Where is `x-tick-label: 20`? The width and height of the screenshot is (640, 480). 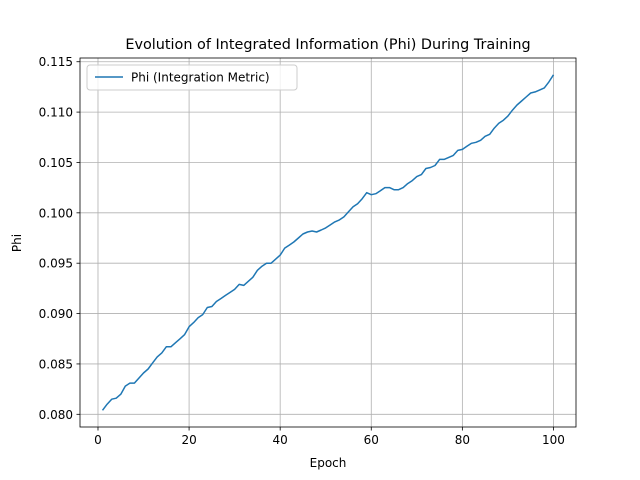
x-tick-label: 20 is located at coordinates (188, 440).